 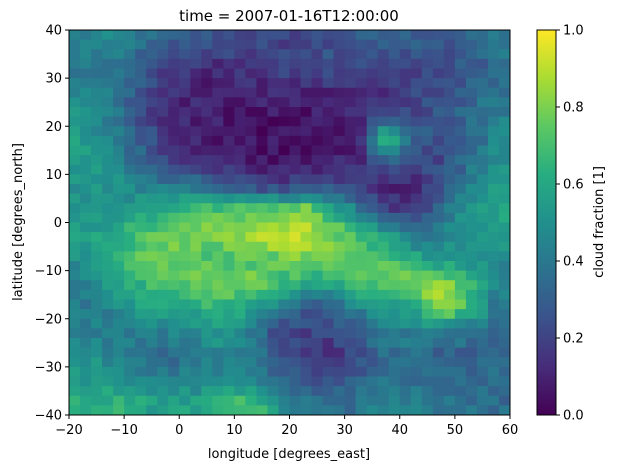 What do you see at coordinates (48, 271) in the screenshot?
I see `y-tick-label: −10` at bounding box center [48, 271].